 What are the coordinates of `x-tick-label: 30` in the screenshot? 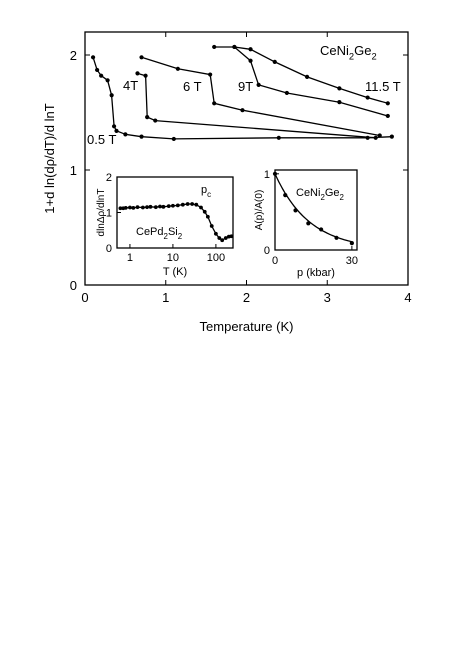 It's located at (352, 261).